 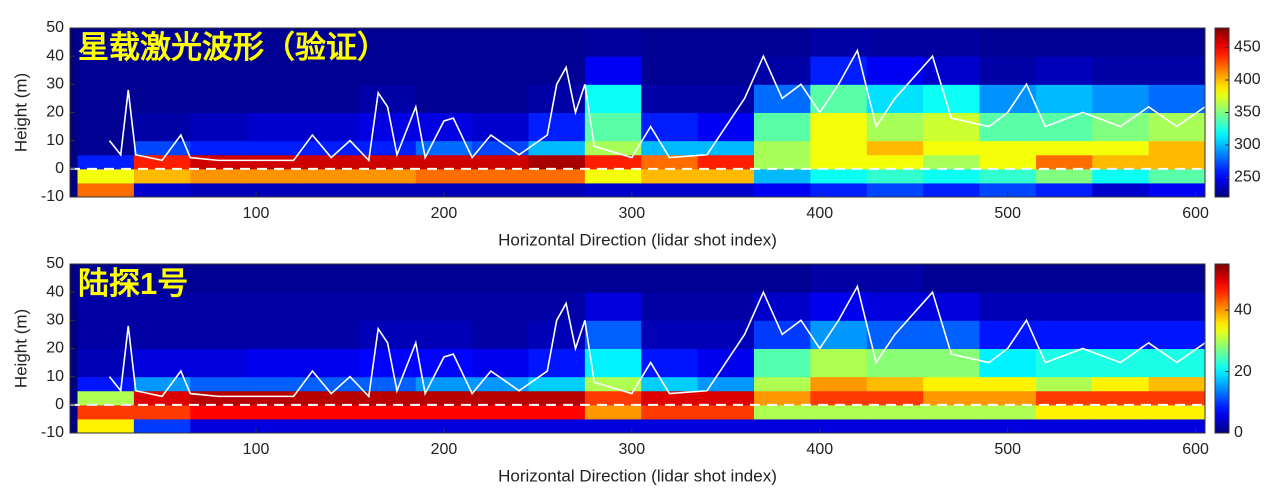 I want to click on y-tick-label: 20, so click(x=55, y=112).